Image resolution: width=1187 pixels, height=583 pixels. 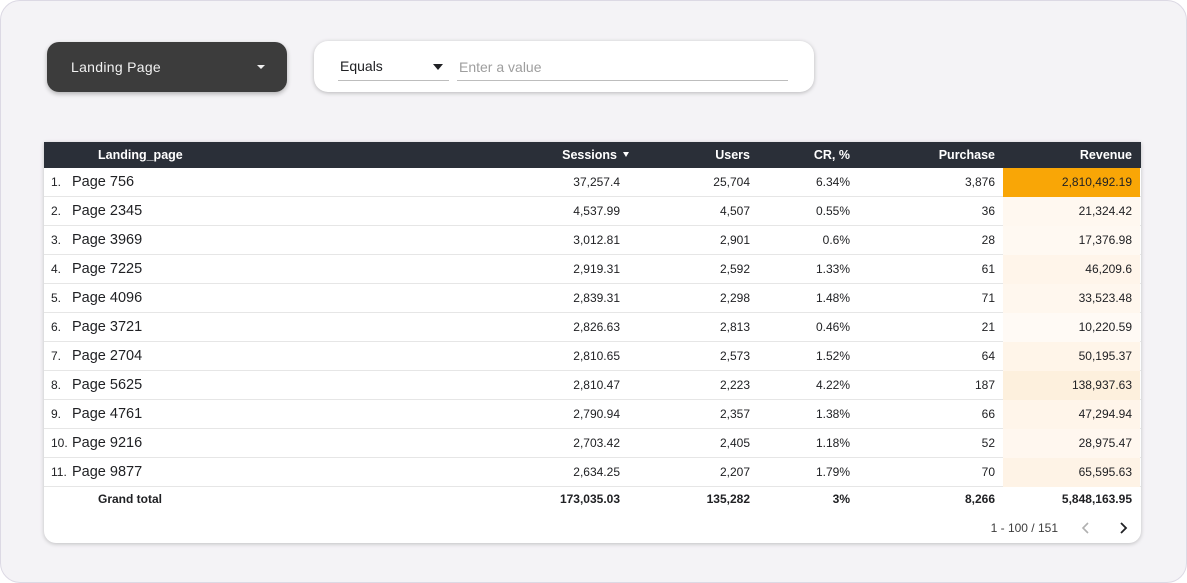 What do you see at coordinates (107, 327) in the screenshot?
I see `cell-landing-page: Page 3721` at bounding box center [107, 327].